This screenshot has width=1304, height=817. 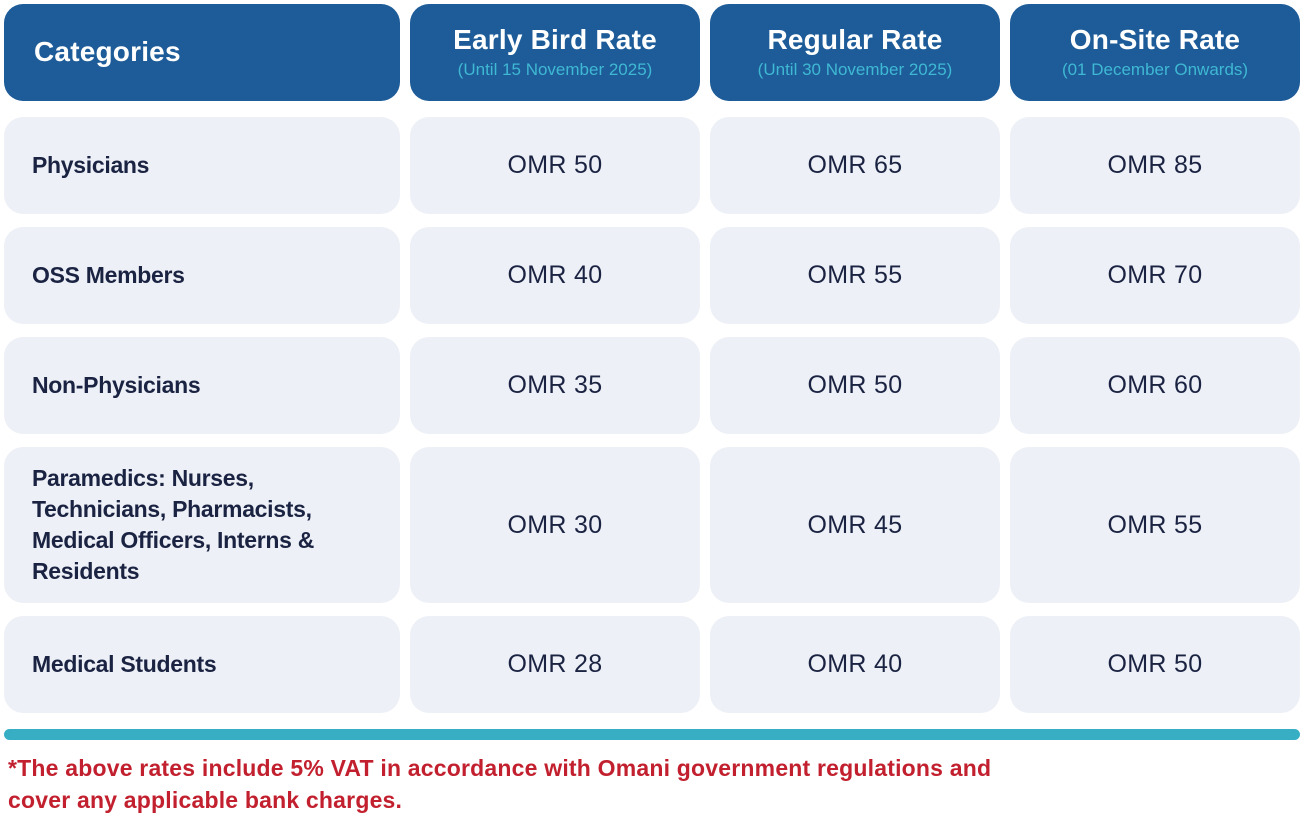 I want to click on column-subtitle: (Until 30 November 2025), so click(x=855, y=69).